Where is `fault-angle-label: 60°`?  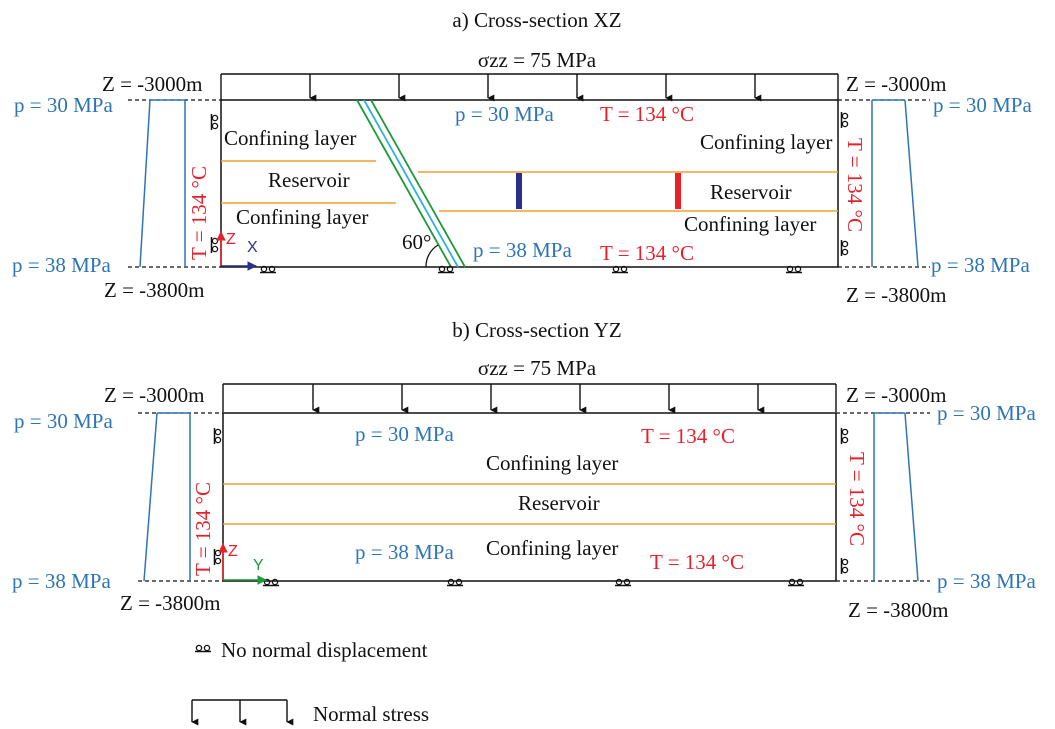 fault-angle-label: 60° is located at coordinates (416, 242).